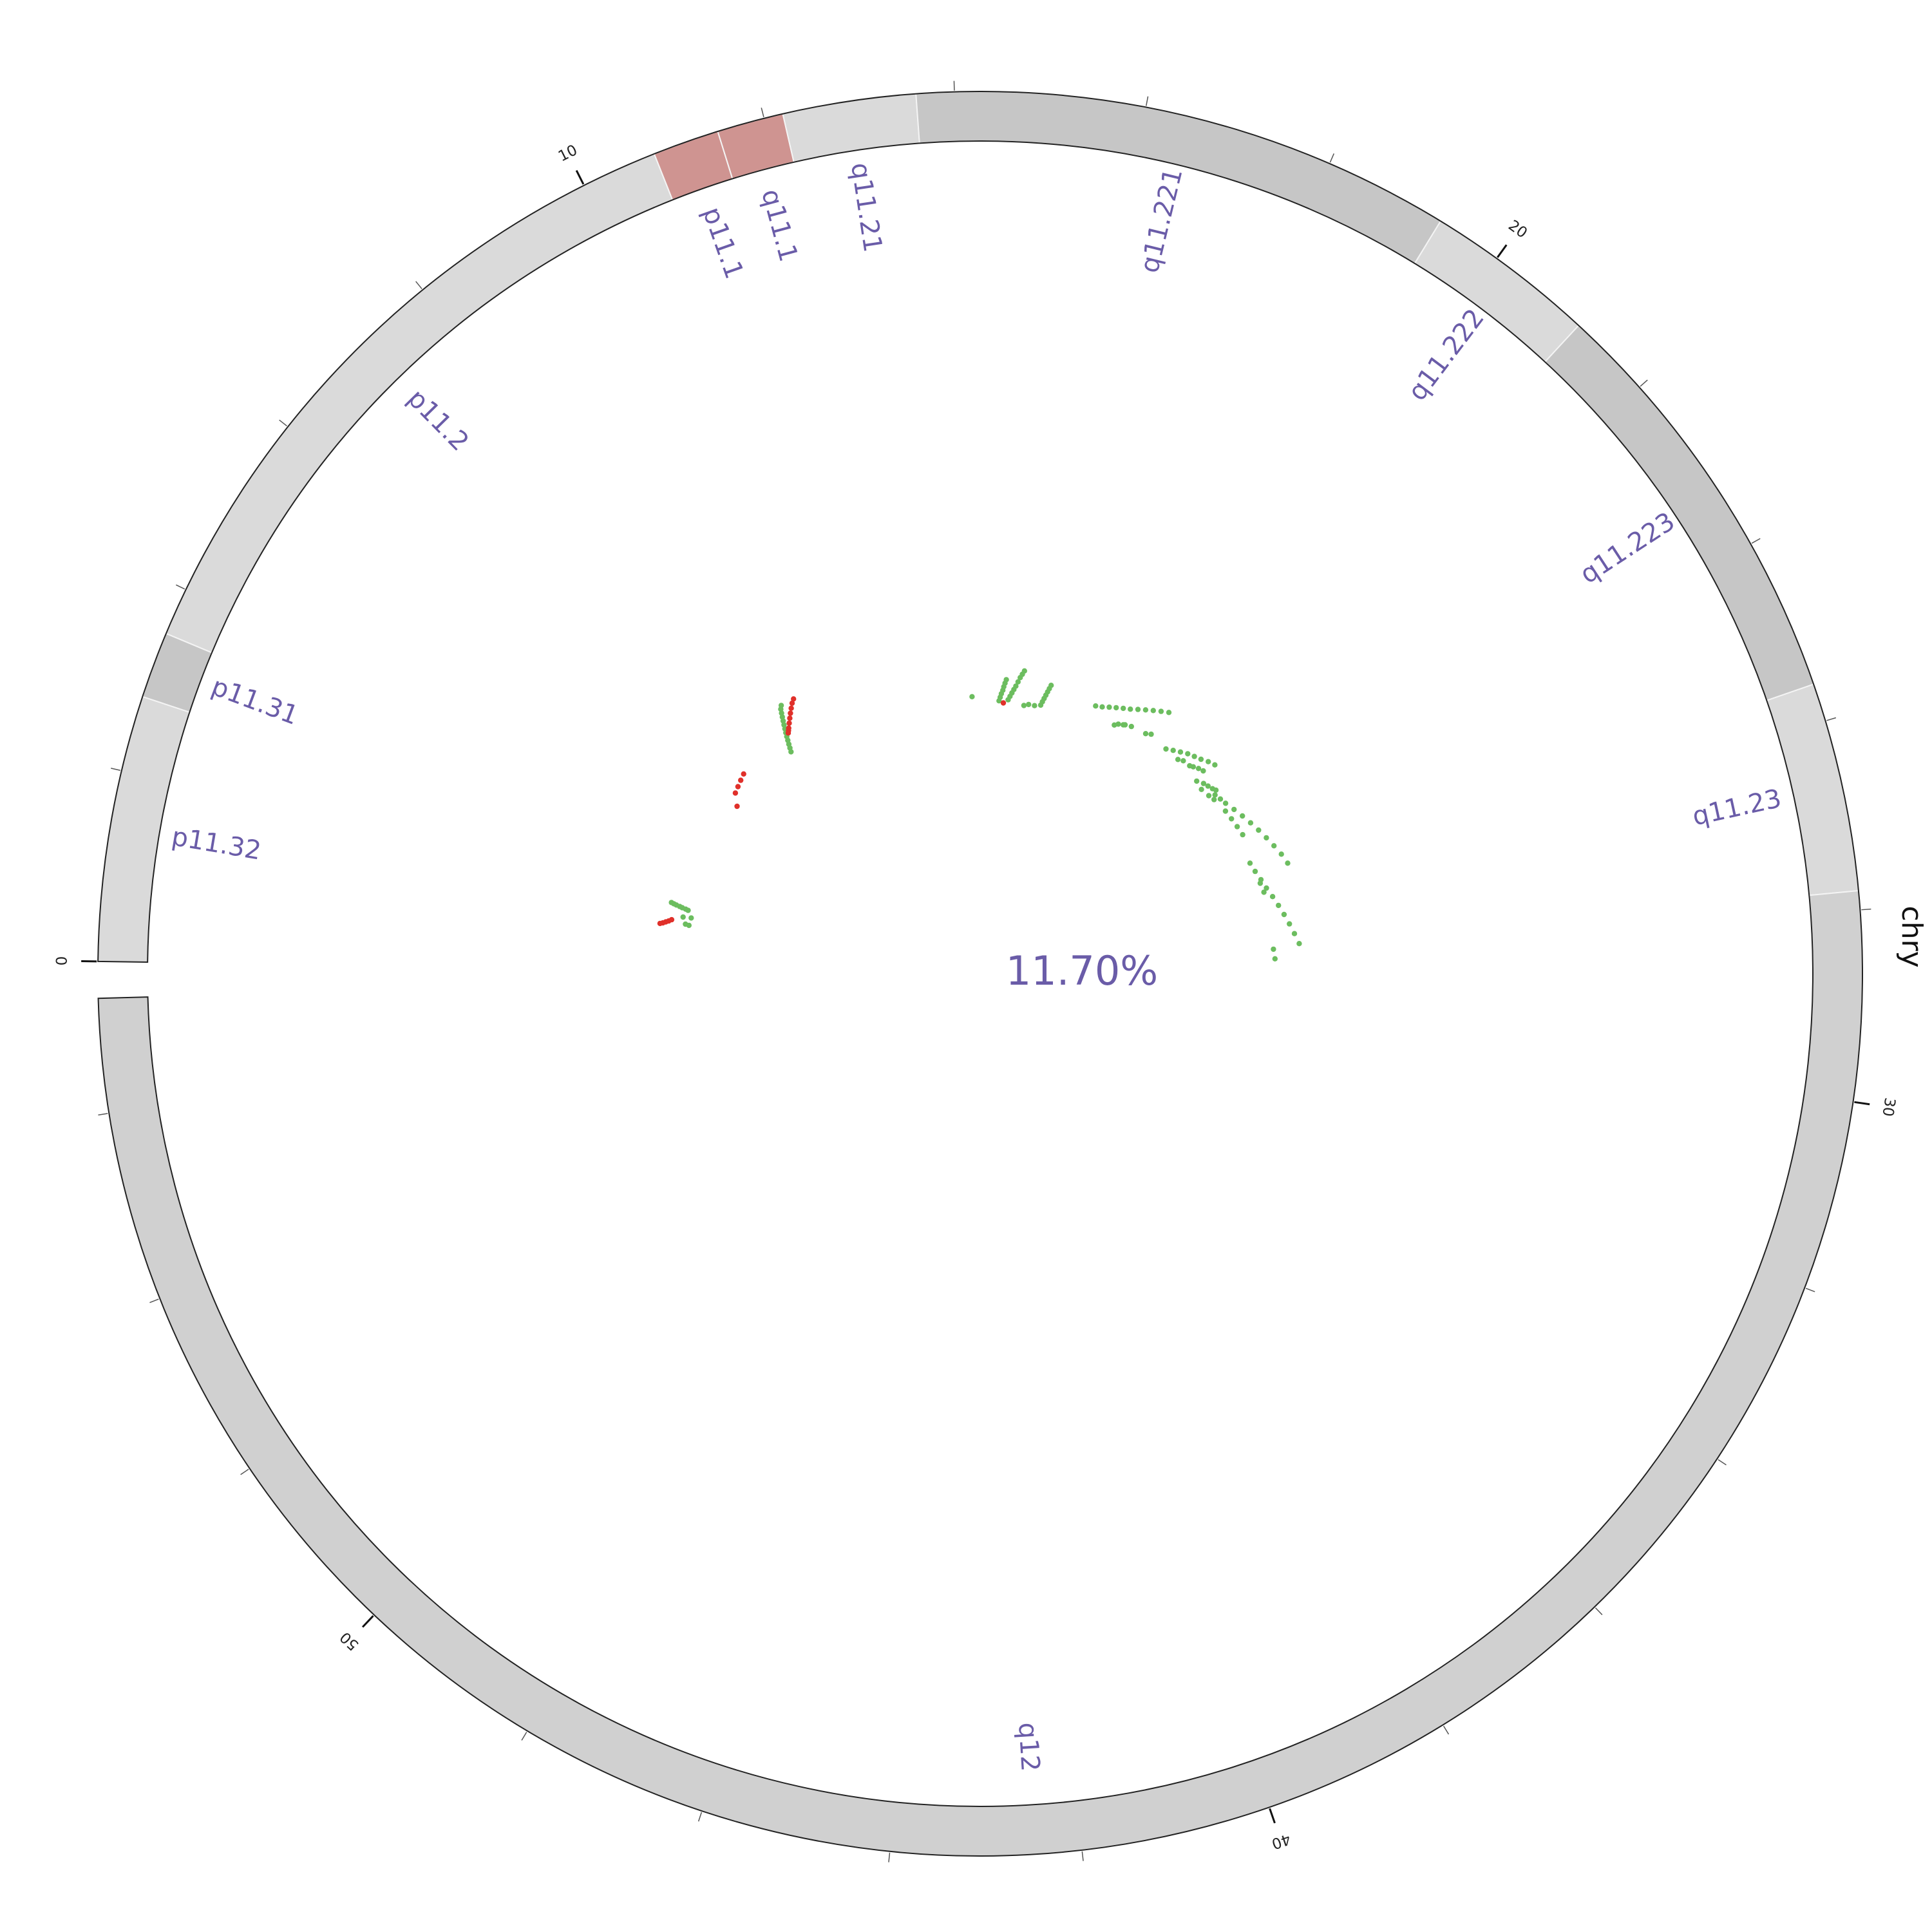 This screenshot has width=1932, height=1932. Describe the element at coordinates (979, 815) in the screenshot. I see `scatter-points` at that location.